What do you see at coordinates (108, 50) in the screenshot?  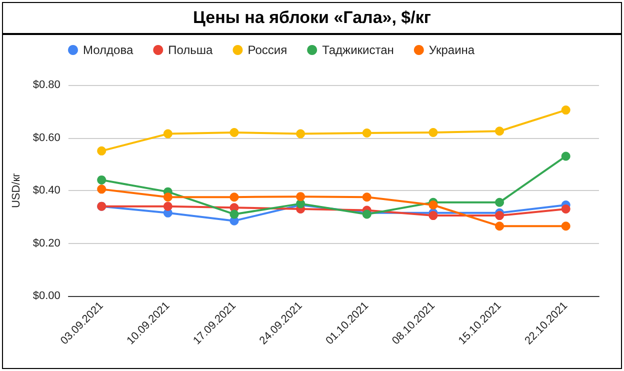 I see `legend-label: Молдова` at bounding box center [108, 50].